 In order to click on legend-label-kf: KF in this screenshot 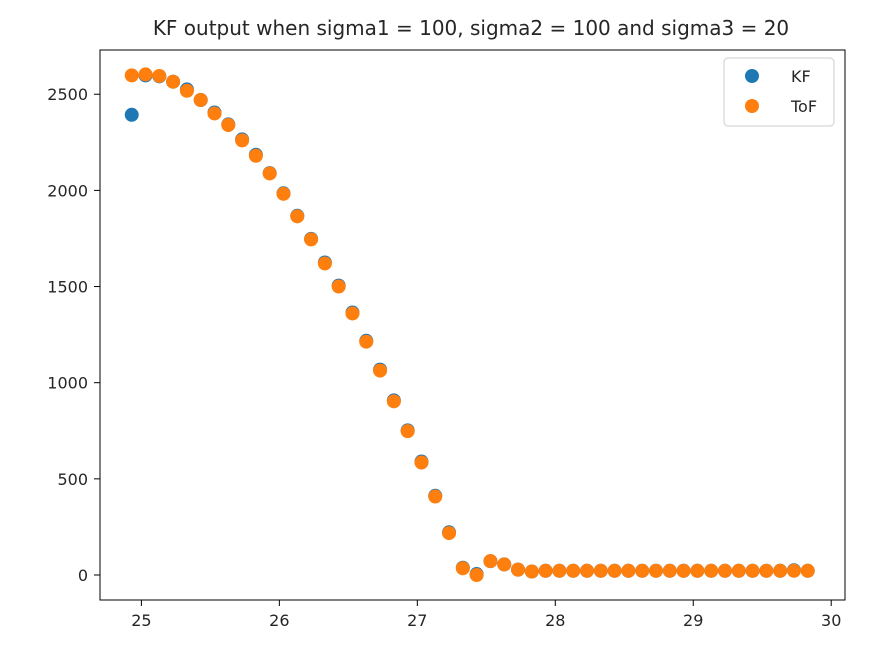, I will do `click(801, 76)`.